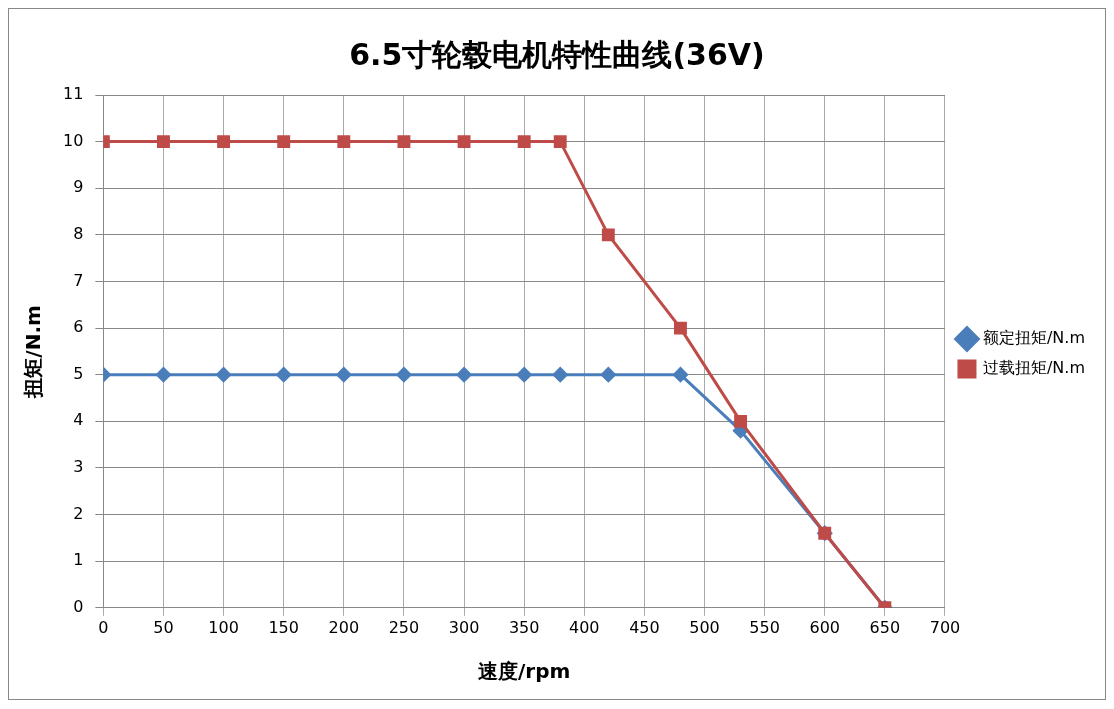 Image resolution: width=1114 pixels, height=709 pixels. What do you see at coordinates (223, 627) in the screenshot?
I see `x-tick-label: 100` at bounding box center [223, 627].